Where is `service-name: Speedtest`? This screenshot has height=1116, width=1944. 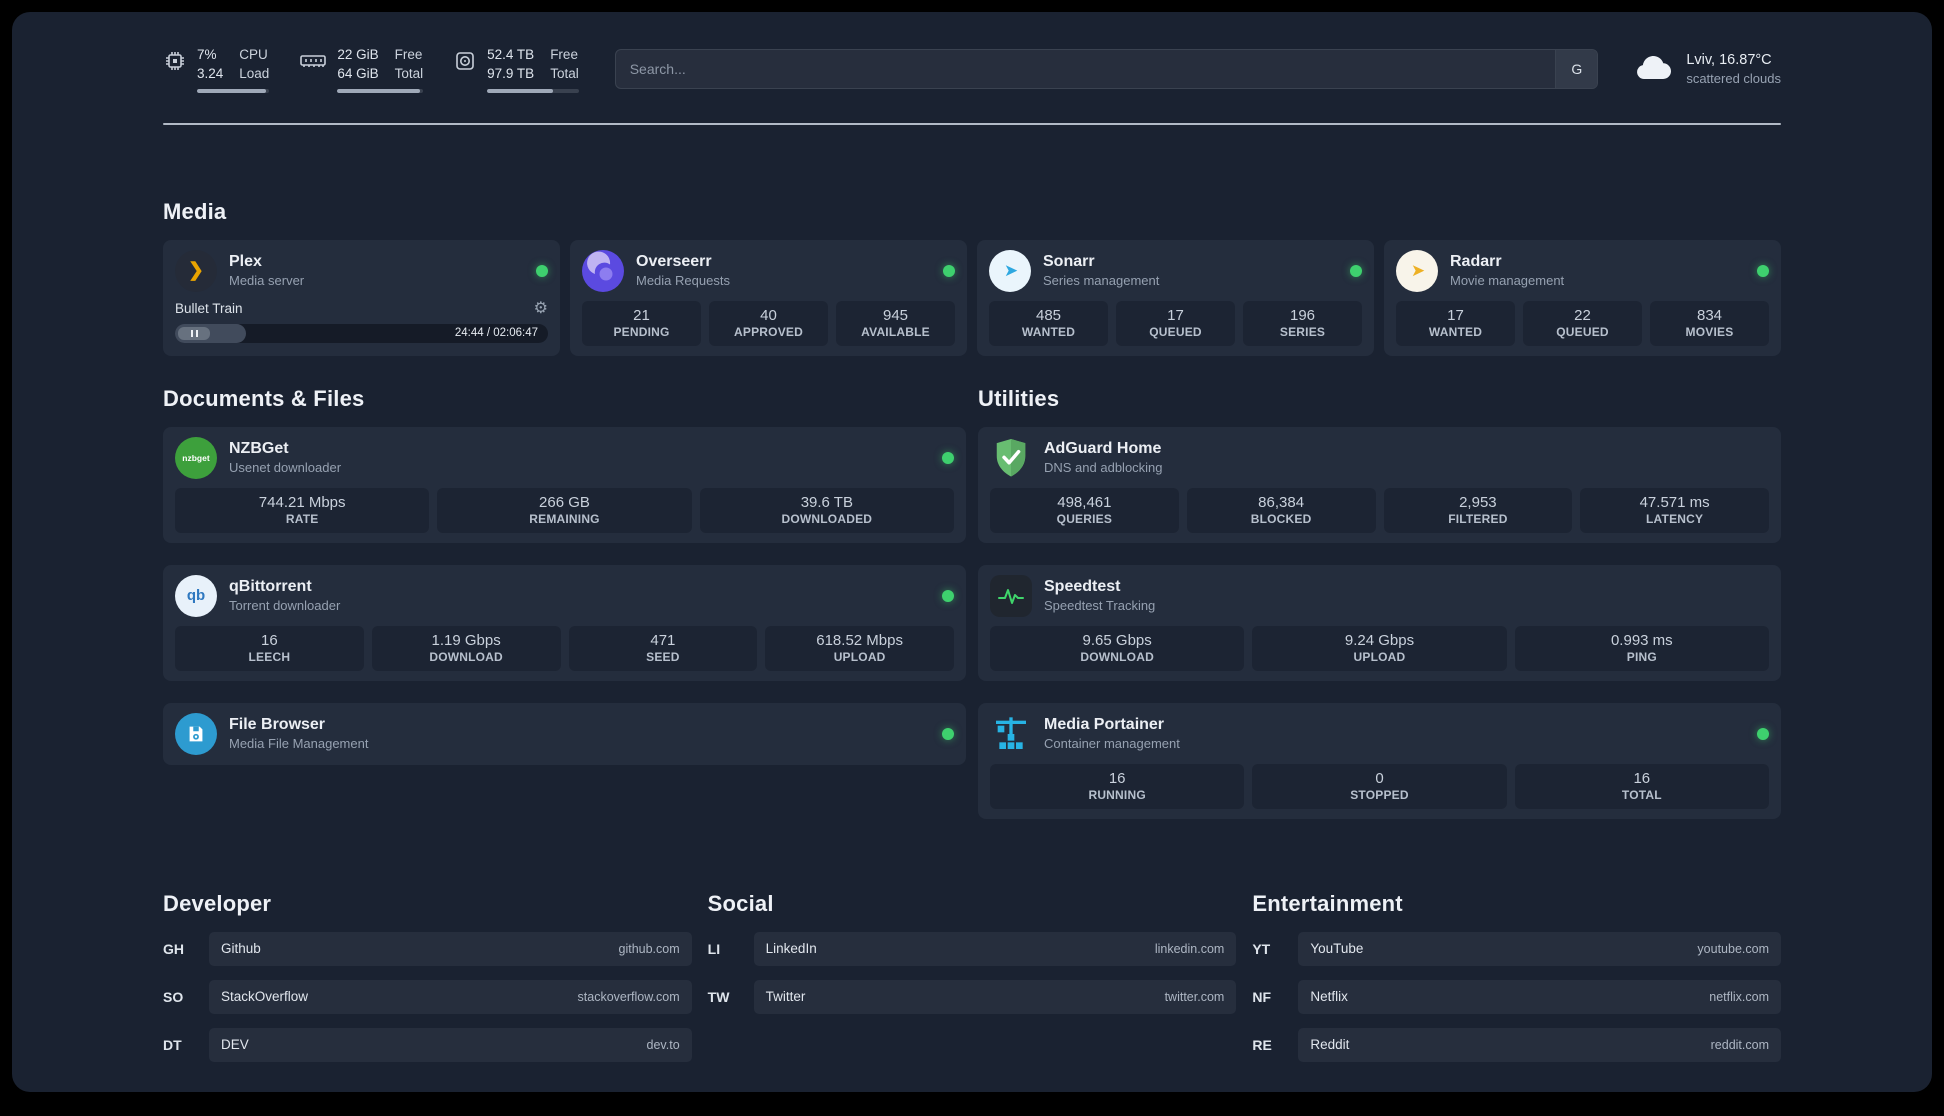
service-name: Speedtest is located at coordinates (1082, 586).